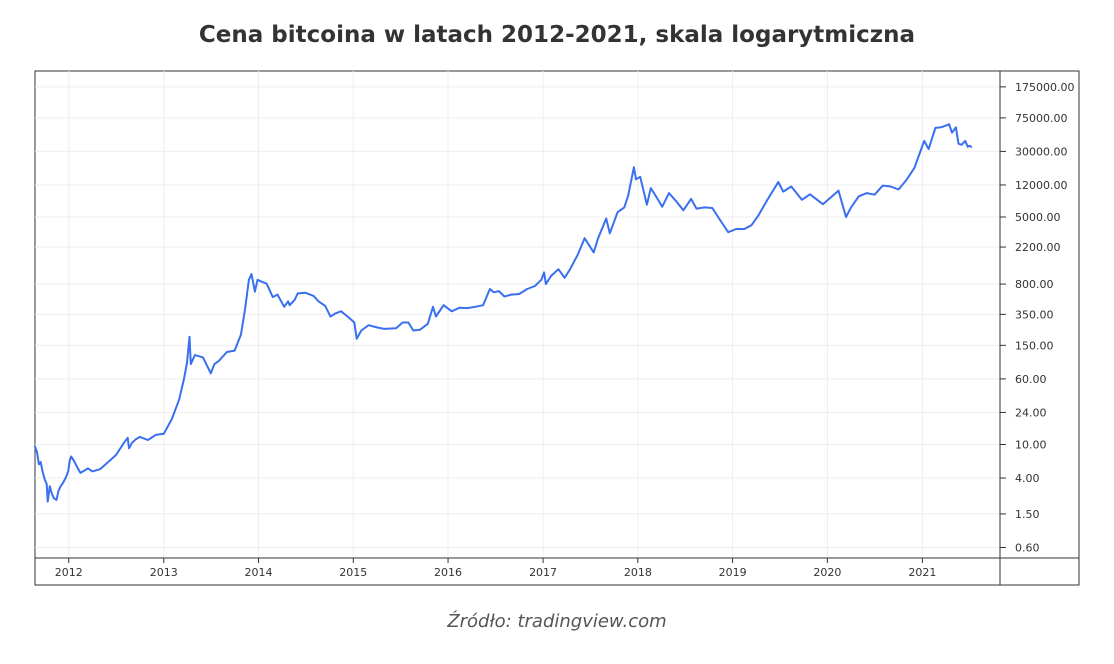 The width and height of the screenshot is (1114, 664). Describe the element at coordinates (353, 572) in the screenshot. I see `x-tick-label: 2015` at that location.